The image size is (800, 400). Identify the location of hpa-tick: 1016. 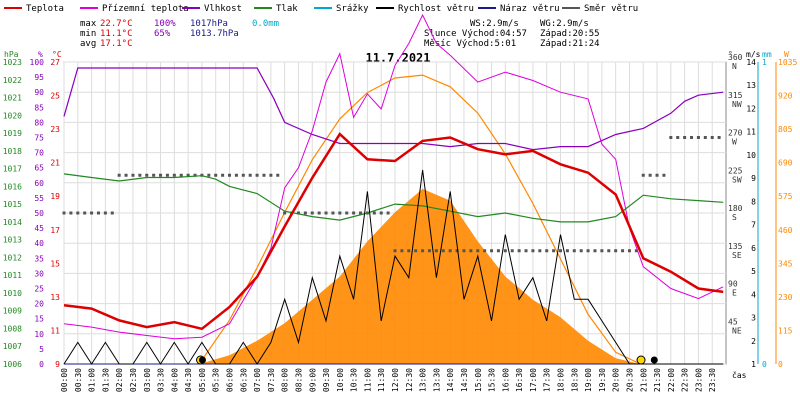
(12, 186).